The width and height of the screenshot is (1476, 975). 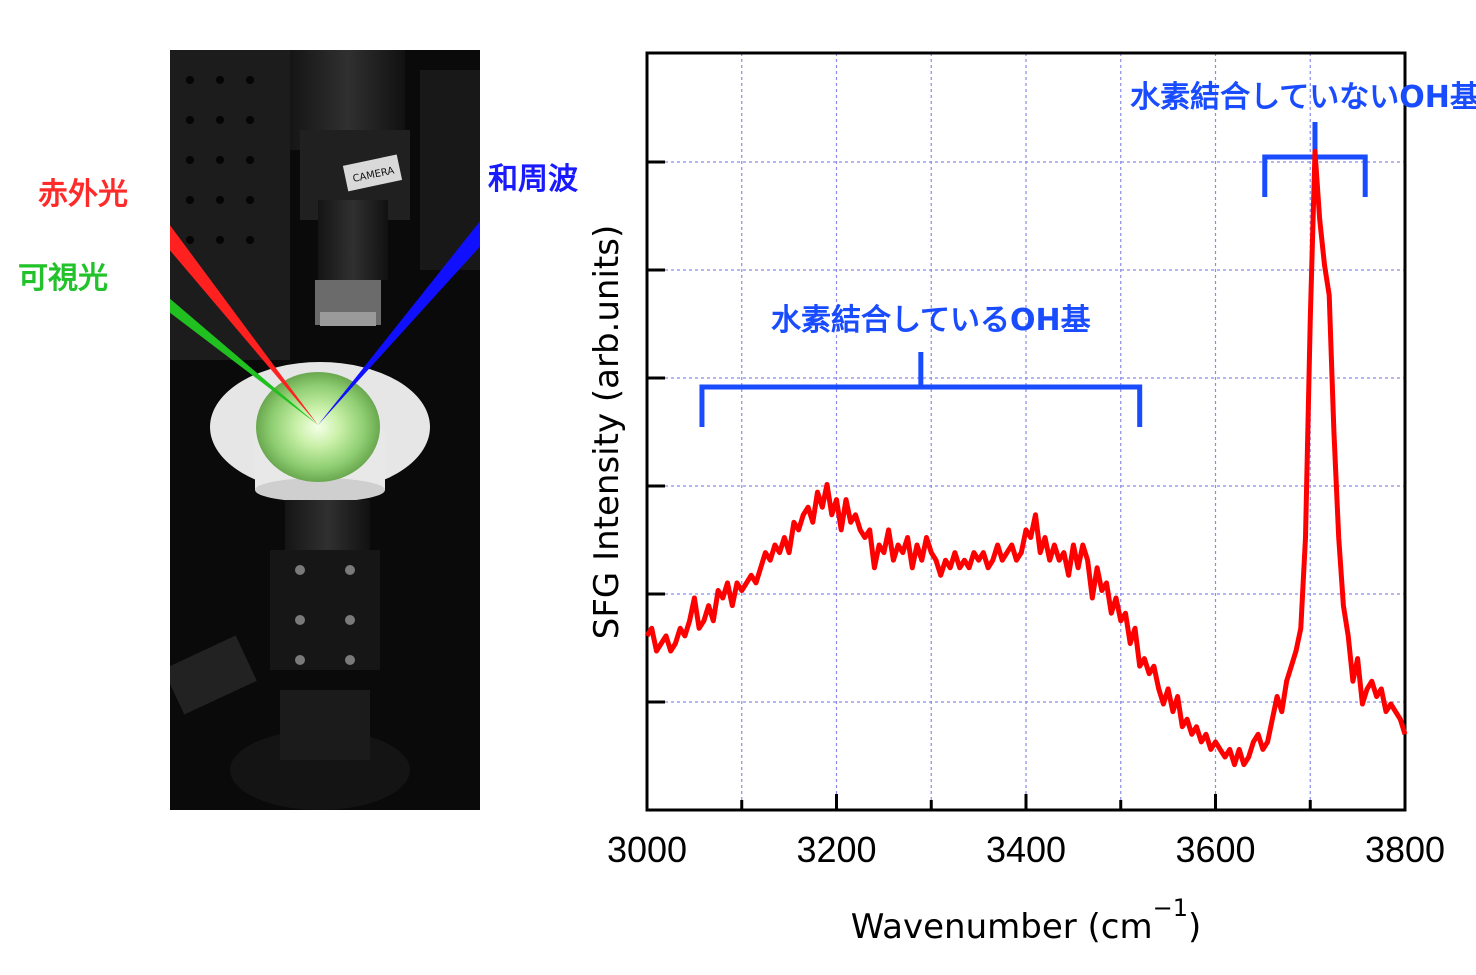 I want to click on objective-lens, so click(x=353, y=240).